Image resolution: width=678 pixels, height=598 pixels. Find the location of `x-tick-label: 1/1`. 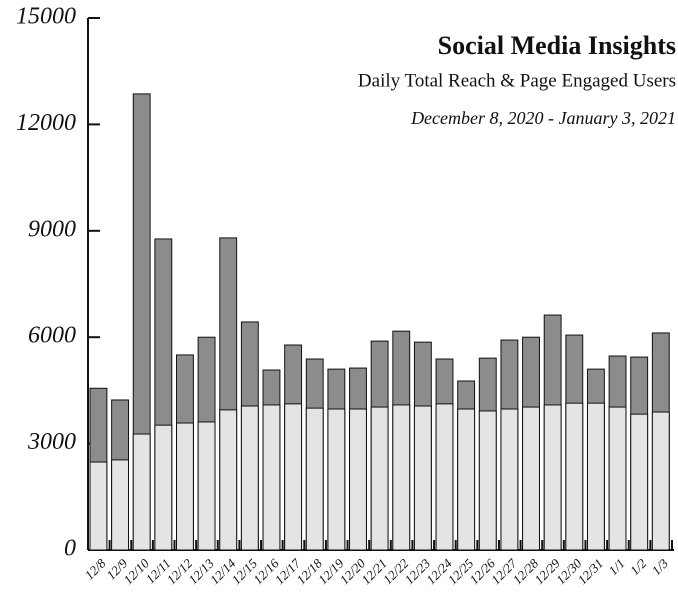

x-tick-label: 1/1 is located at coordinates (616, 567).